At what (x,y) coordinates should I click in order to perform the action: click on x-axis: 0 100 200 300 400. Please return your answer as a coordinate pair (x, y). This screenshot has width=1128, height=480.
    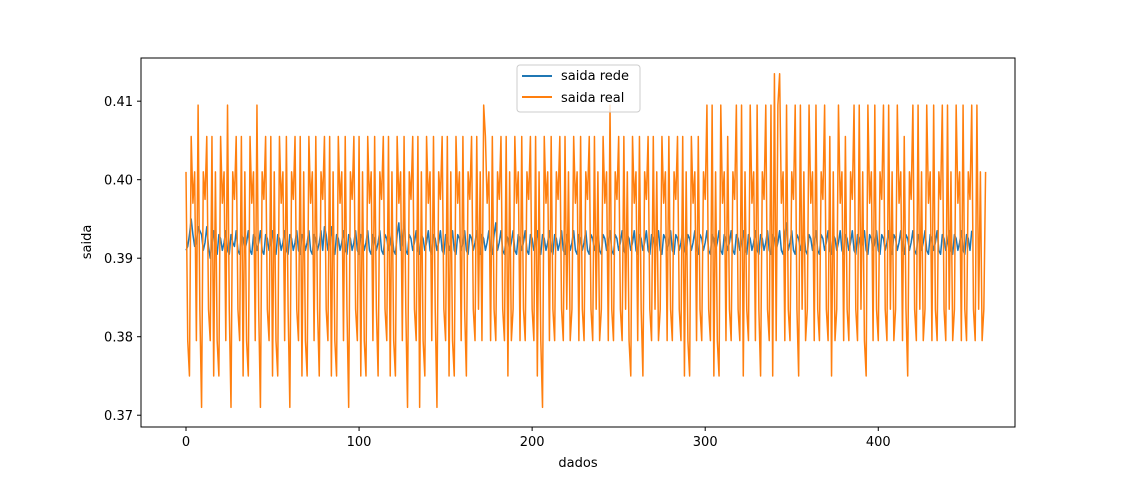
    Looking at the image, I should click on (536, 438).